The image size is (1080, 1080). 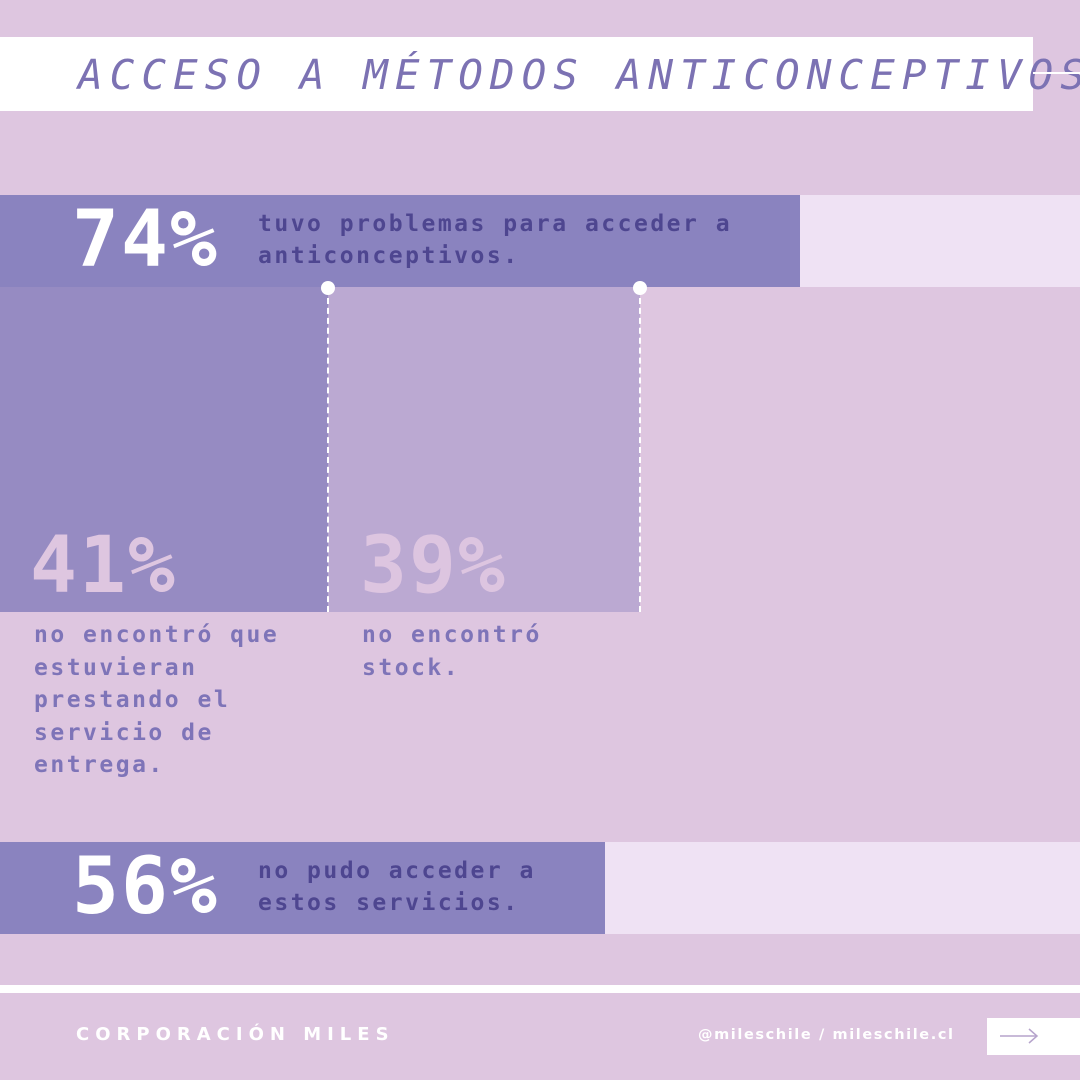 I want to click on page-title: ACCESO A MÉTODOS ANTICONCEPTIVOS, so click(x=579, y=75).